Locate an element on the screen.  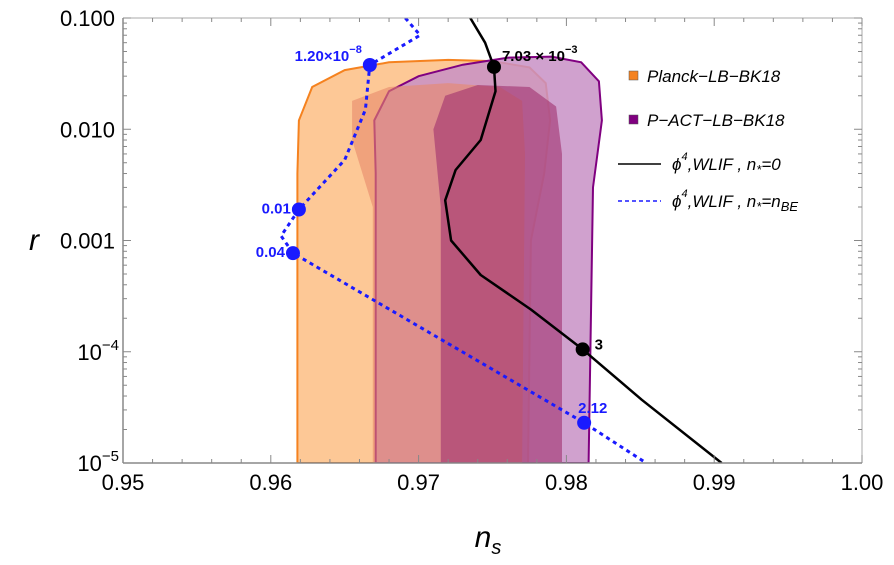
x-axis-label: ns is located at coordinates (488, 540).